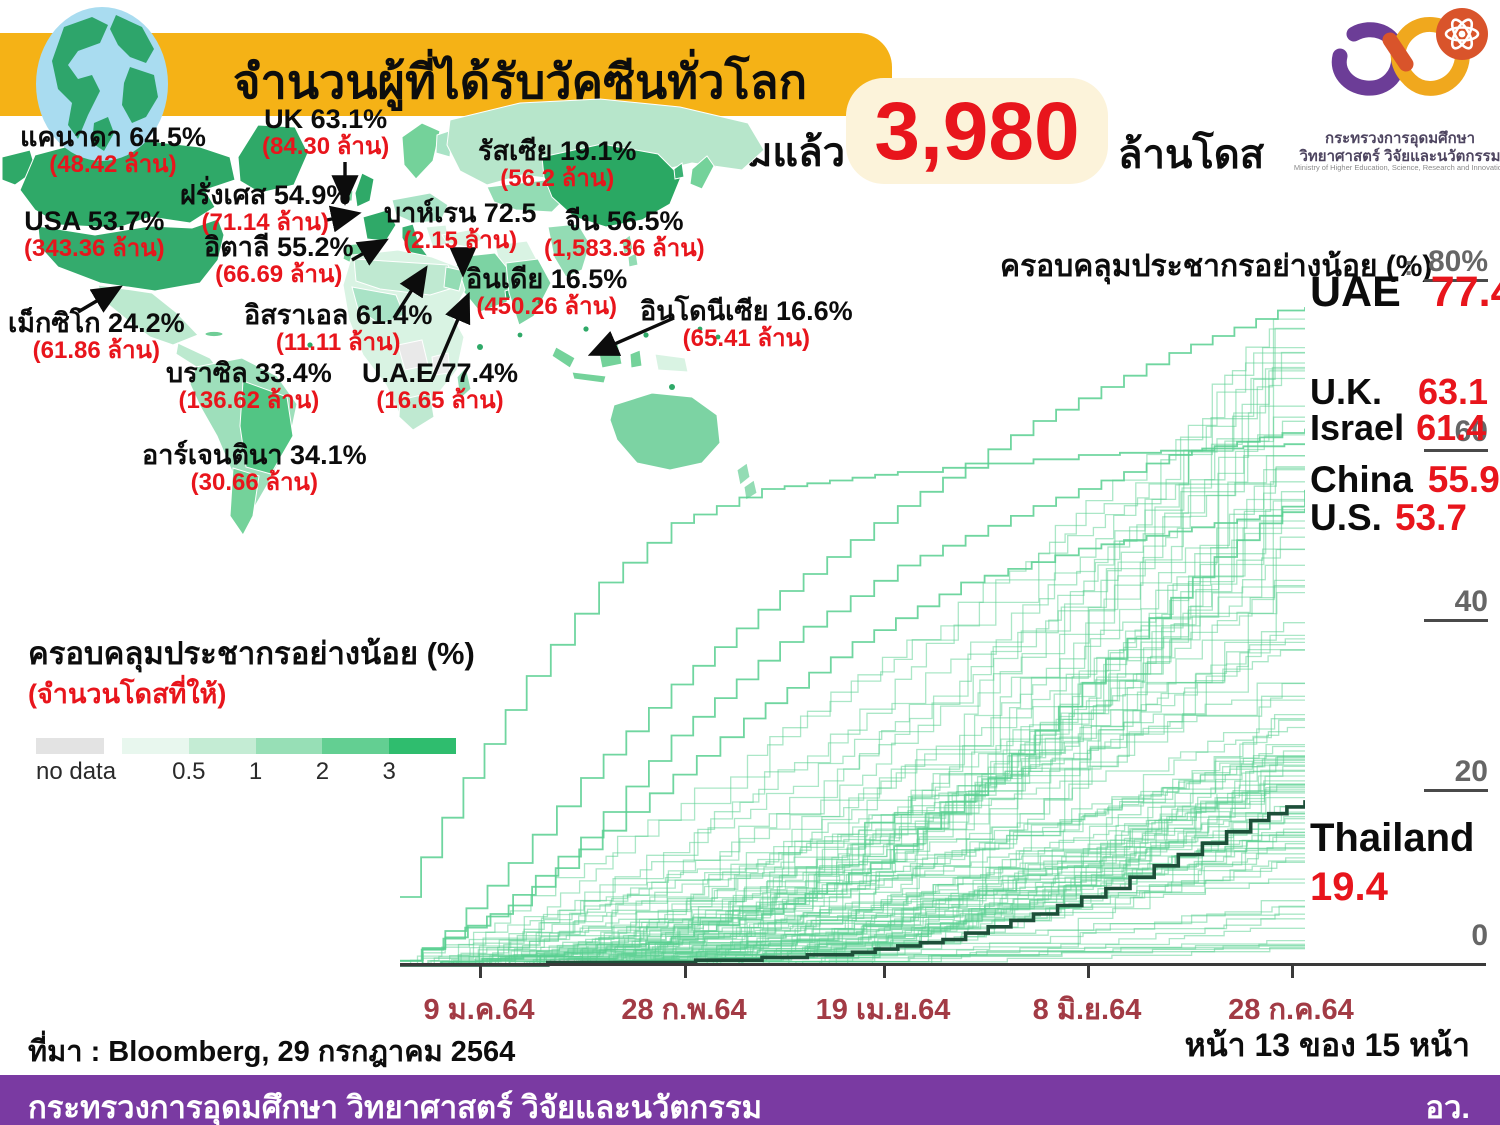 This screenshot has height=1125, width=1500. Describe the element at coordinates (376, 271) in the screenshot. I see `map-arrows` at that location.